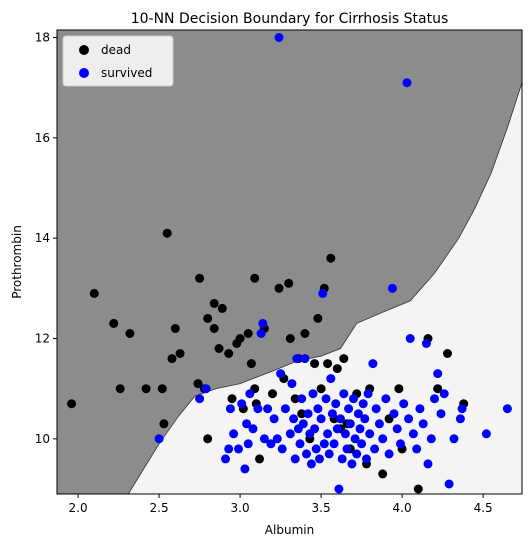  What do you see at coordinates (240, 508) in the screenshot?
I see `x-tick-label: 3.0` at bounding box center [240, 508].